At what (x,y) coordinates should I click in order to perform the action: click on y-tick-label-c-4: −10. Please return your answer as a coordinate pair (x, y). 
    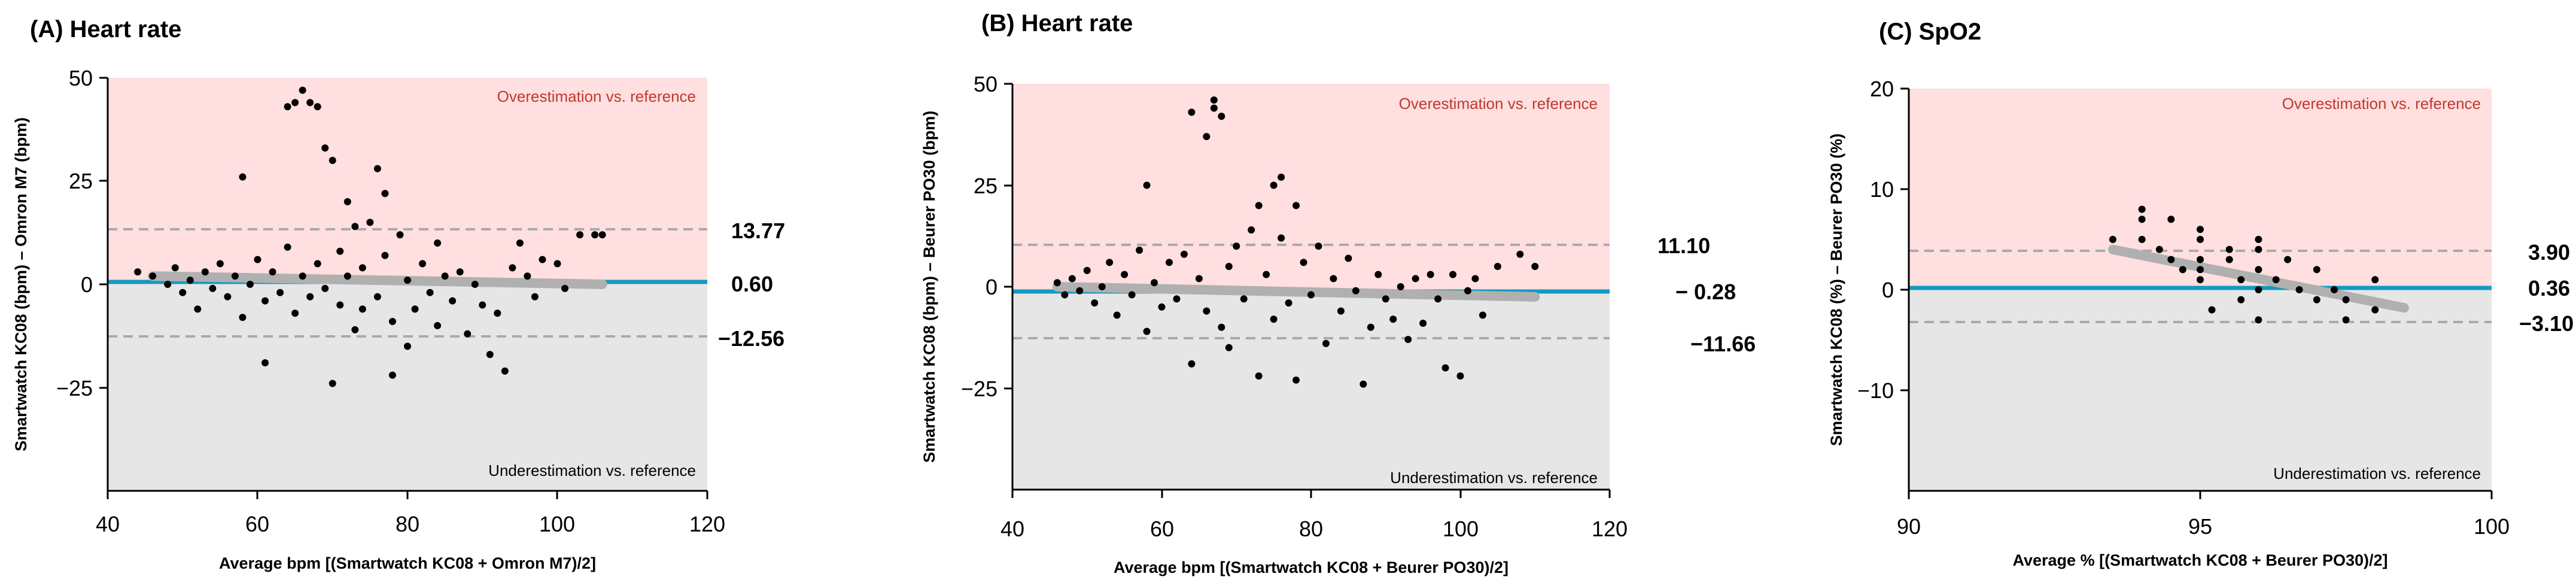
    Looking at the image, I should click on (1875, 391).